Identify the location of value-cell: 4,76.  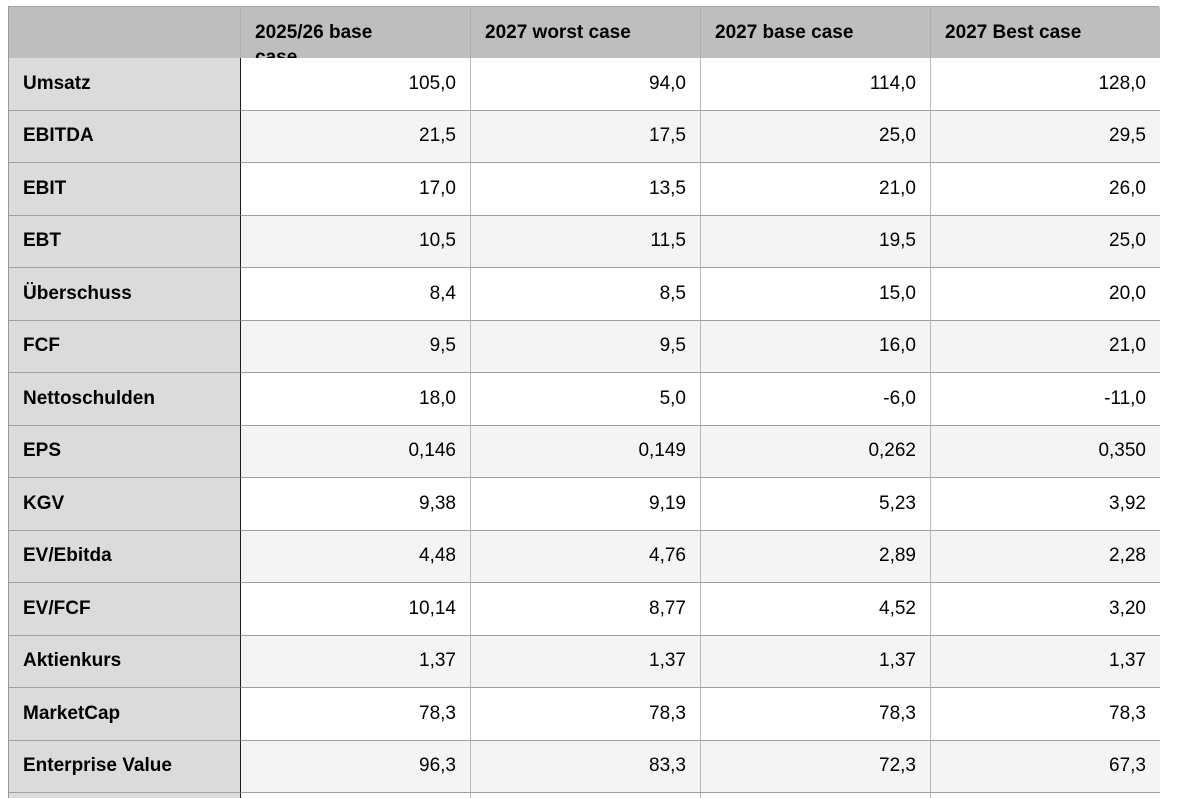
(586, 556).